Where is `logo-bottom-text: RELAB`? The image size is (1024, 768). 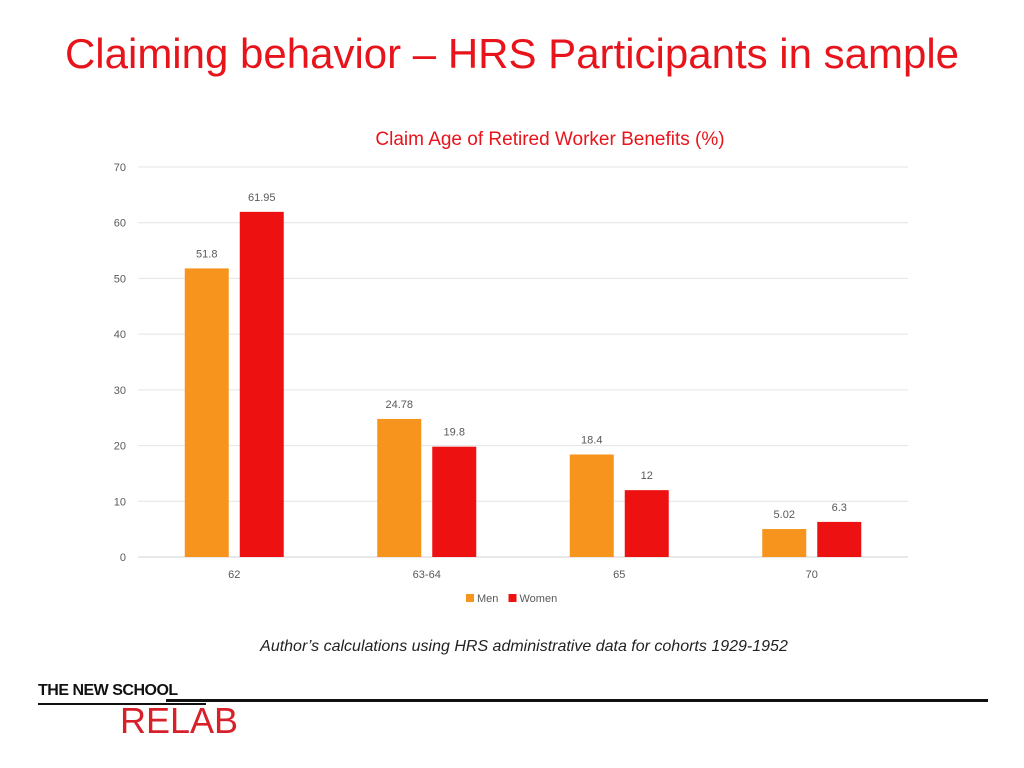
logo-bottom-text: RELAB is located at coordinates (179, 720).